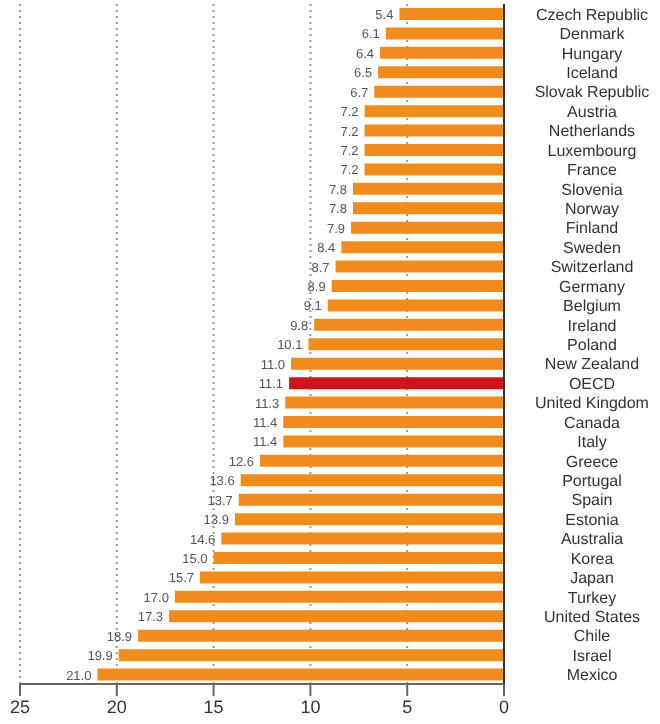 The image size is (660, 724). I want to click on y-tick-label: Ireland, so click(592, 325).